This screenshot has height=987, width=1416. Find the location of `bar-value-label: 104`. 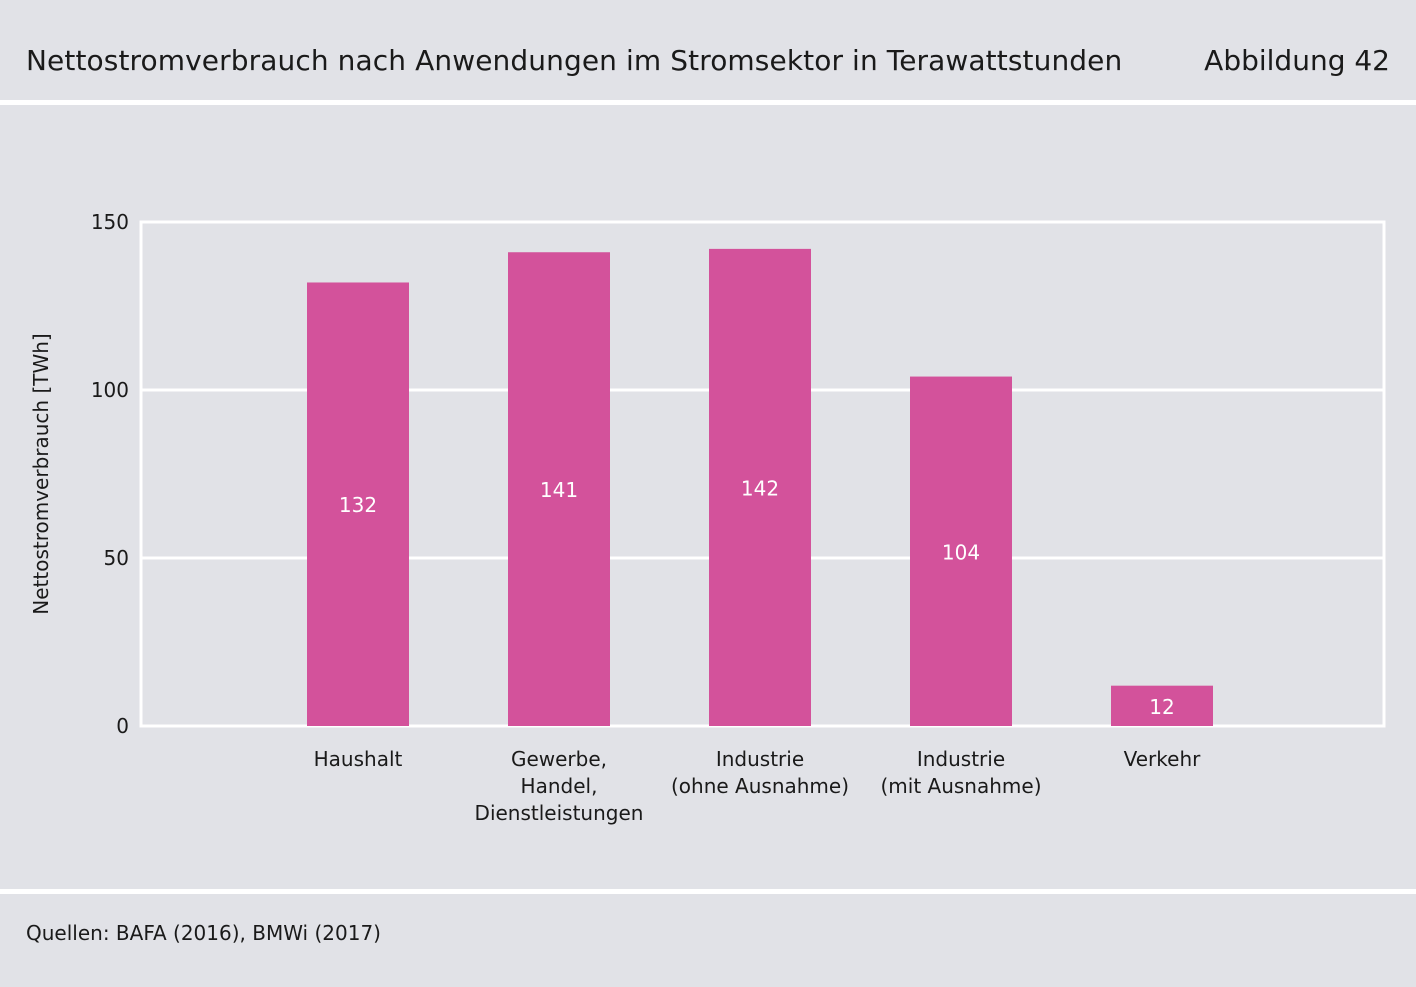

bar-value-label: 104 is located at coordinates (961, 552).